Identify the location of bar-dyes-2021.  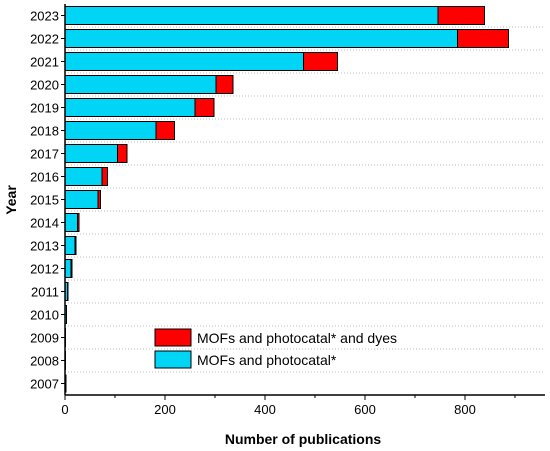
(320, 61).